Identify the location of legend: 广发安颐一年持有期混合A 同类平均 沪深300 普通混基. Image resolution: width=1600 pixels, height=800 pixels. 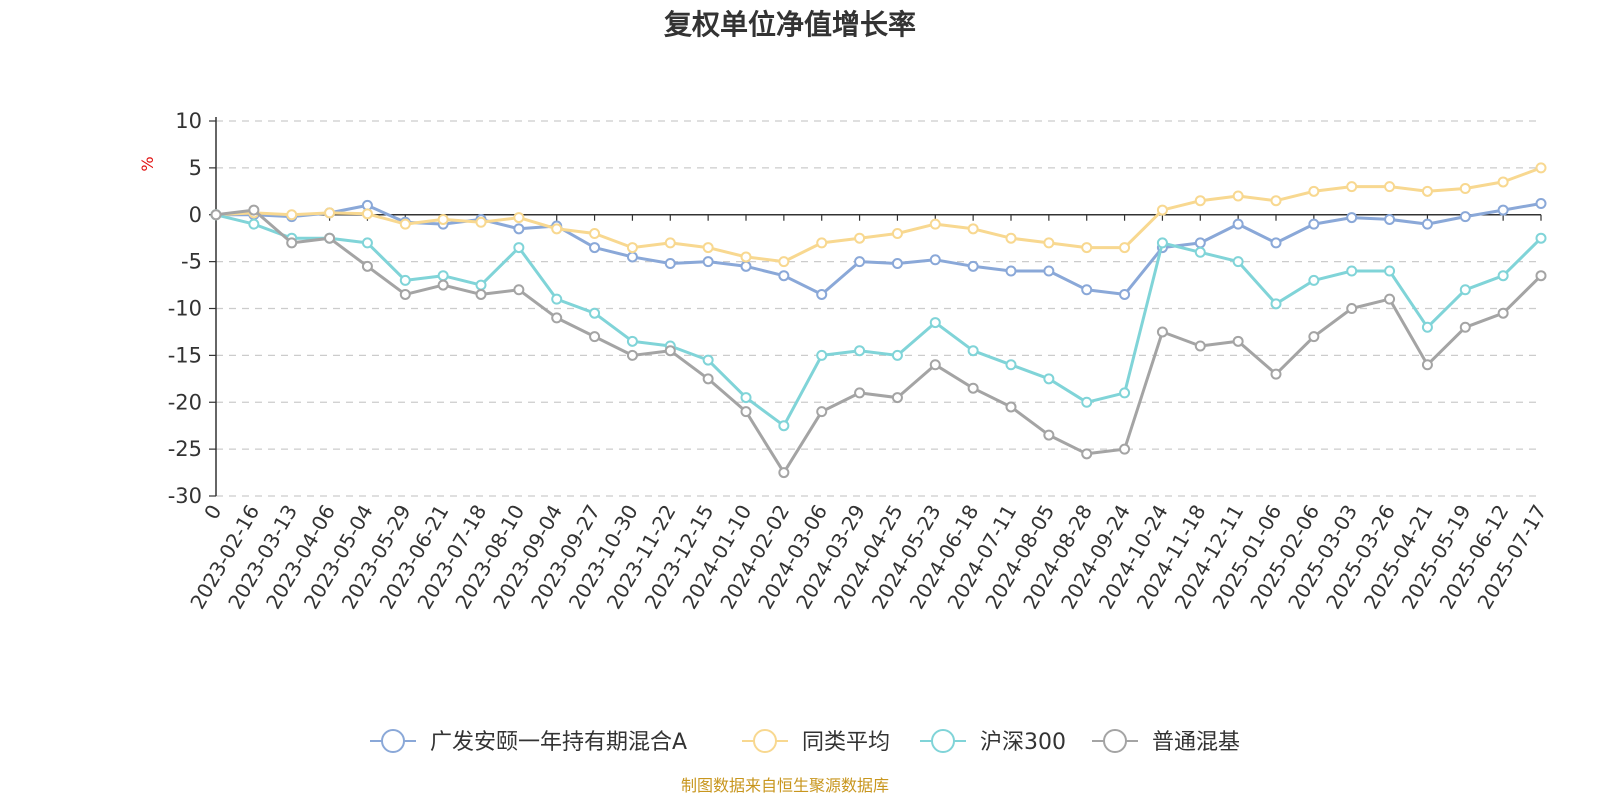
(805, 742).